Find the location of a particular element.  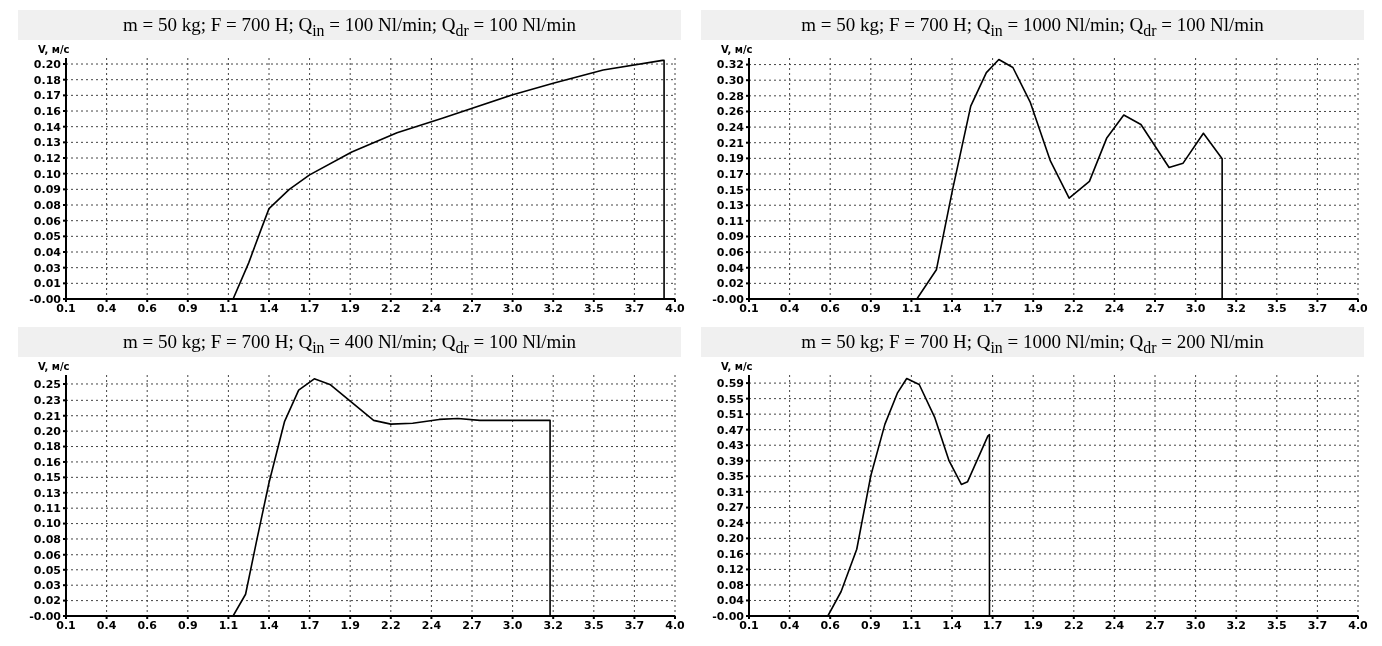

x-tick-label: 4.0 is located at coordinates (1358, 308).